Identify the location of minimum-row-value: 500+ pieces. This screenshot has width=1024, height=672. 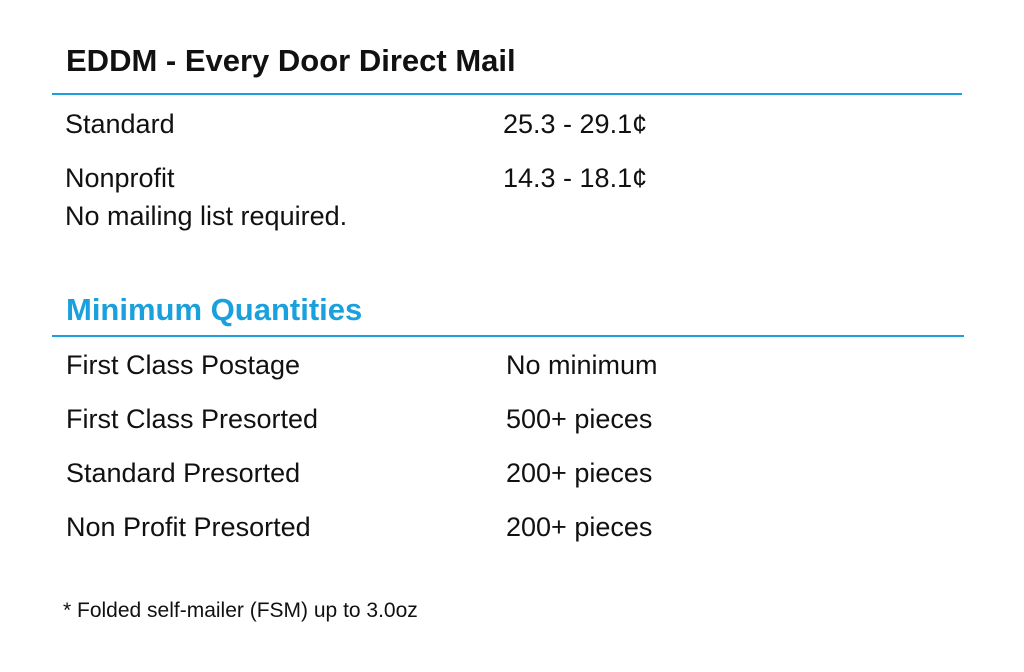
(579, 419).